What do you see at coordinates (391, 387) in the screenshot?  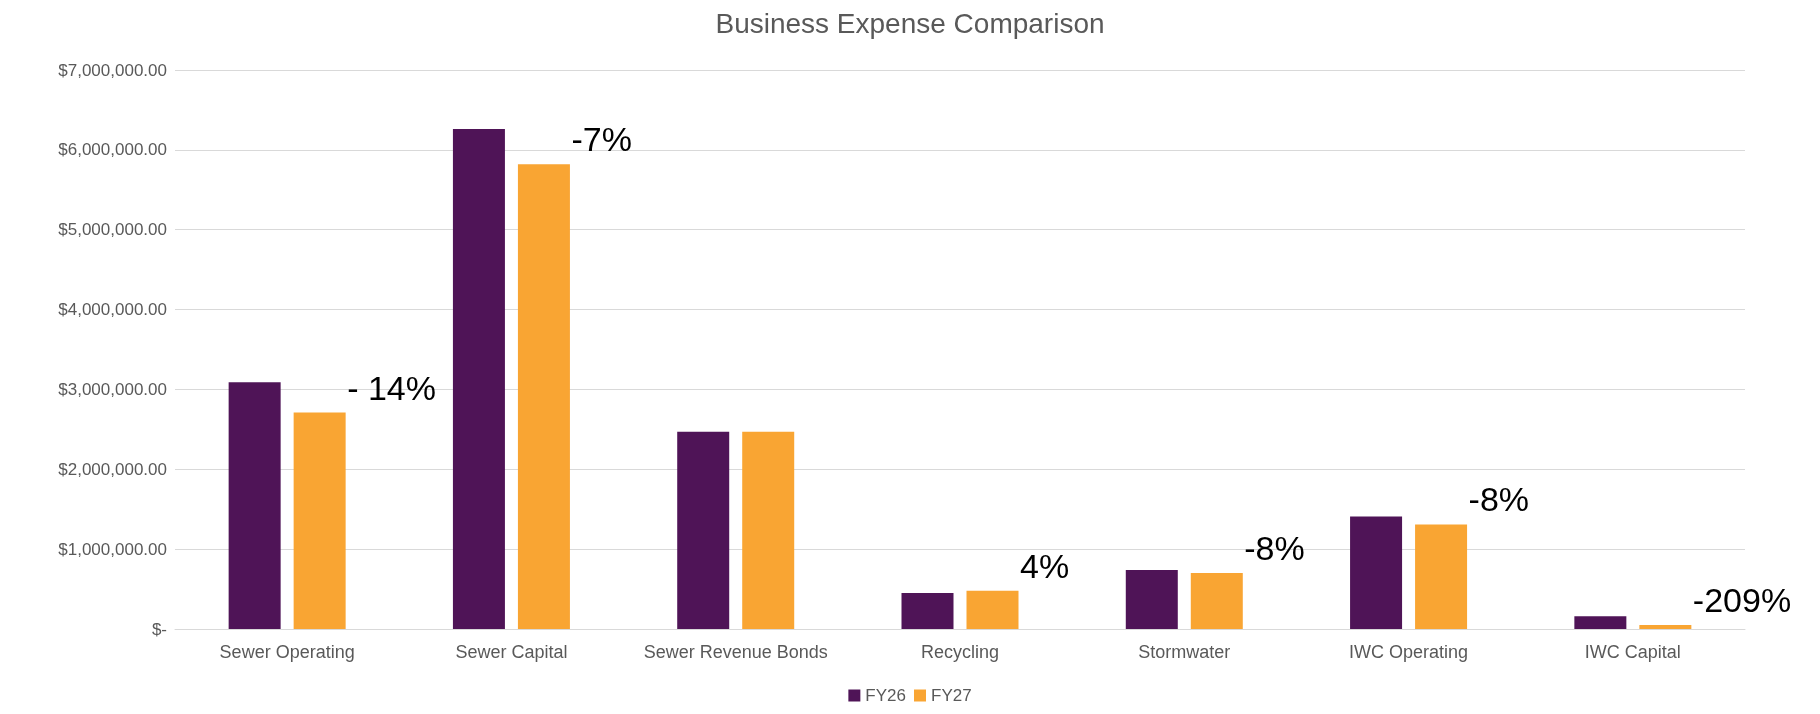 I see `annotation: - 14%` at bounding box center [391, 387].